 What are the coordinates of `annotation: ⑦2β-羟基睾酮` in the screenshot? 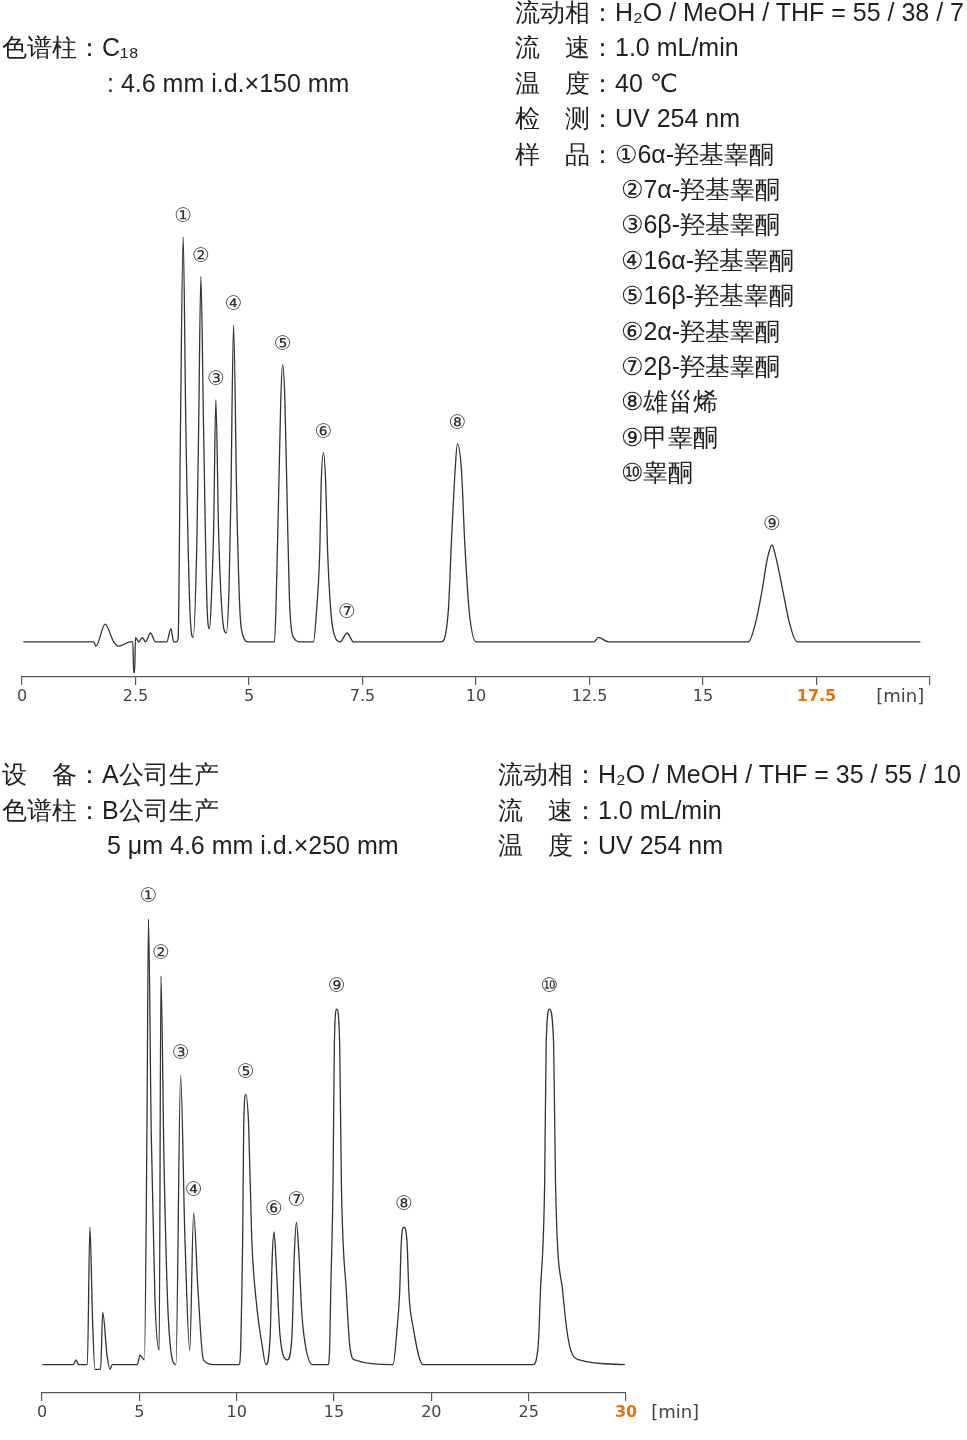 It's located at (701, 366).